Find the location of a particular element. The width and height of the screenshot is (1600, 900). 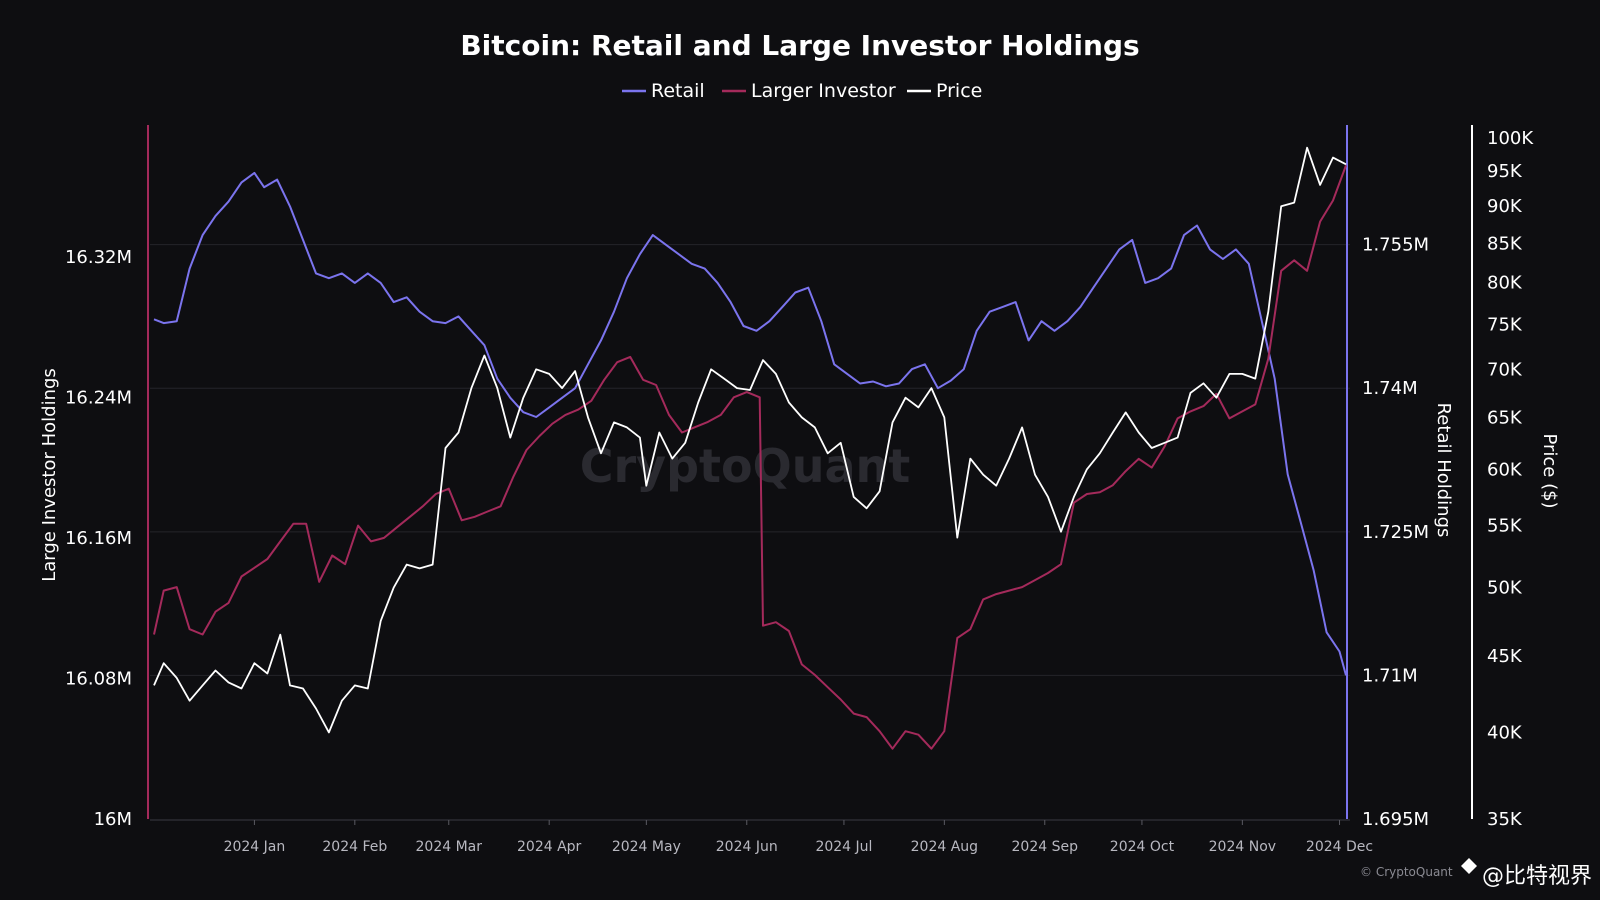

price-tick-label: 75K is located at coordinates (1505, 325).